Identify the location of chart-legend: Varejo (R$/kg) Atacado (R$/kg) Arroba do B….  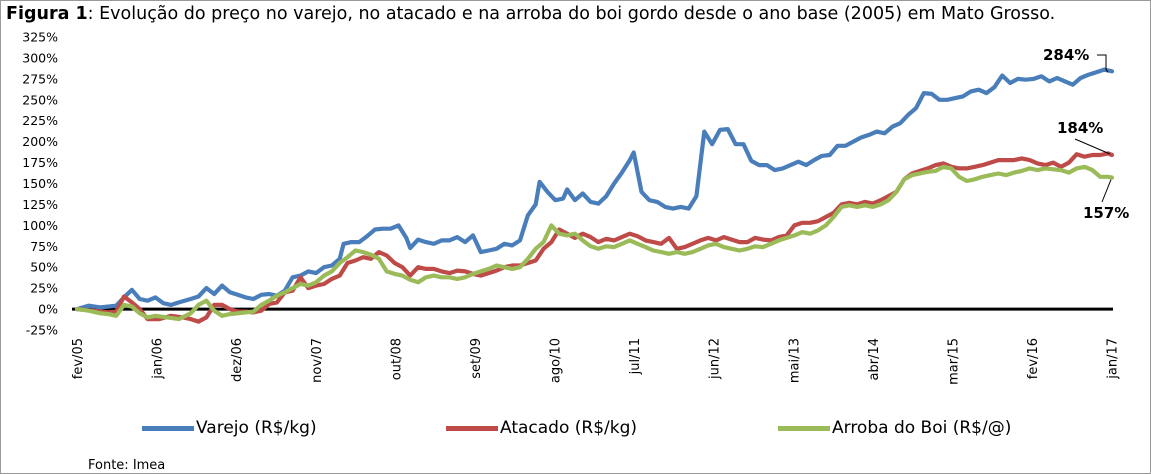
(575, 431).